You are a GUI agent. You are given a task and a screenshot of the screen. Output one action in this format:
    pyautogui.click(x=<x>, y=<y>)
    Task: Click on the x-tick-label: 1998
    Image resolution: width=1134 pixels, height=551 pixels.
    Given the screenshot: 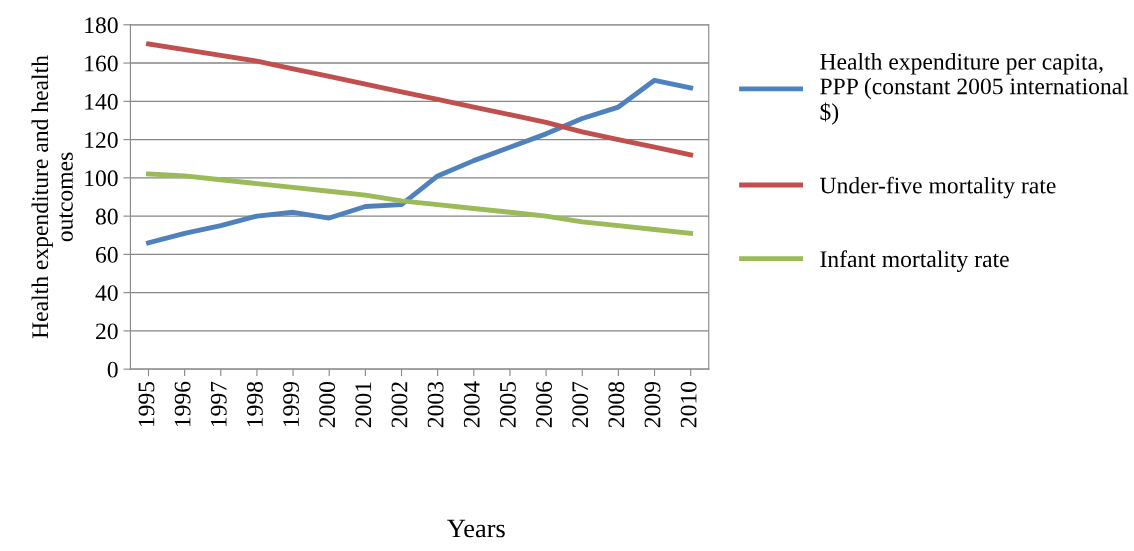 What is the action you would take?
    pyautogui.click(x=254, y=404)
    